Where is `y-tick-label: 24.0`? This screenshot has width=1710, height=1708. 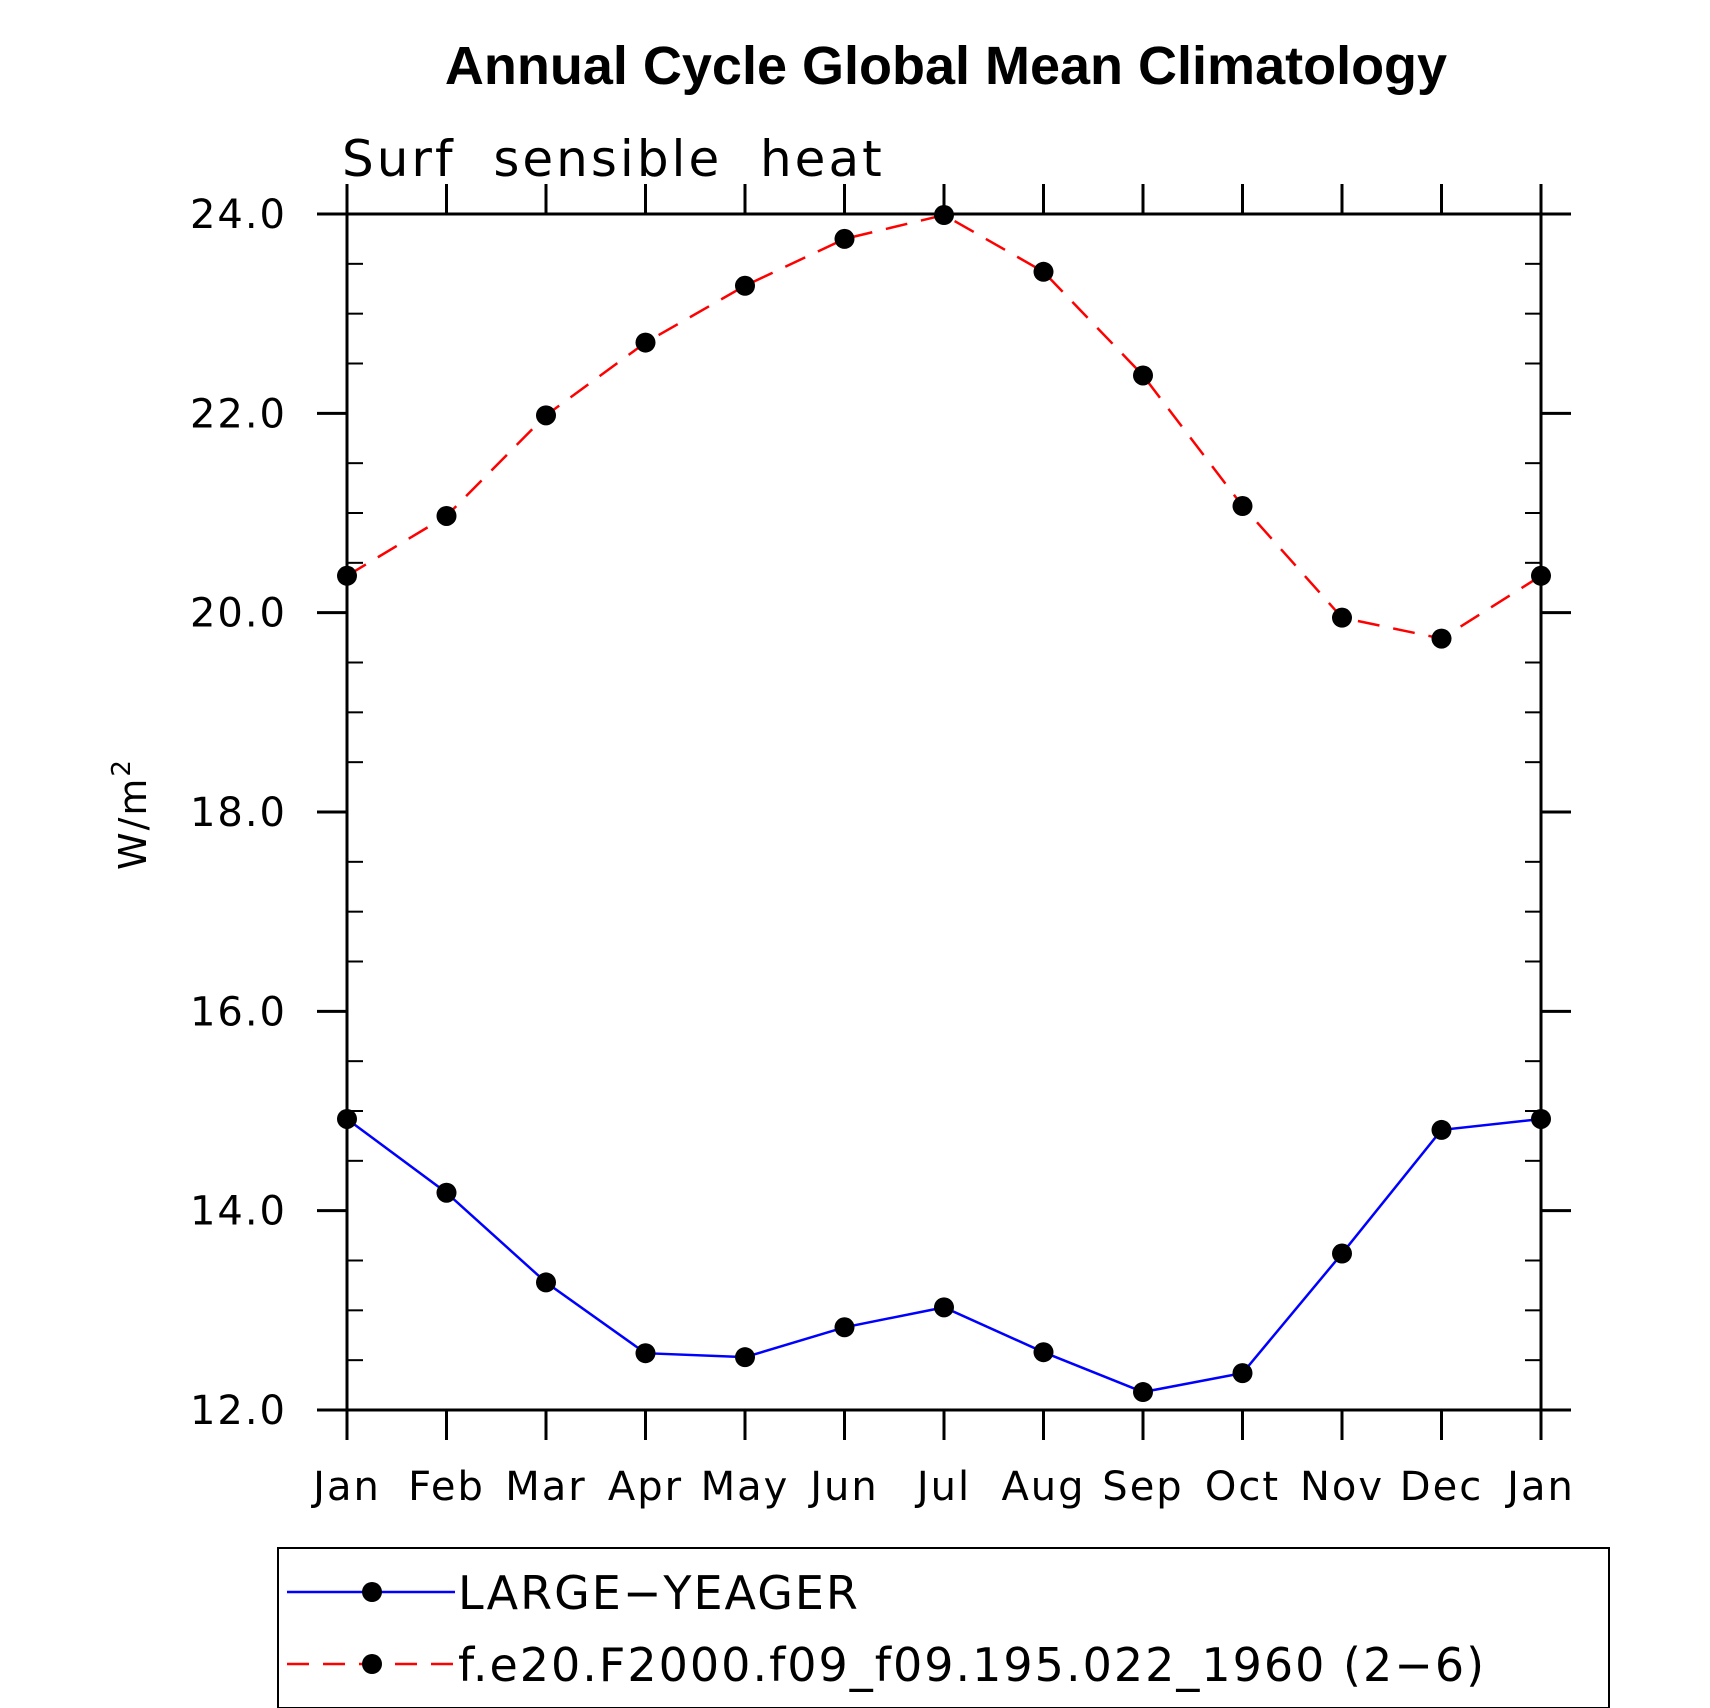
y-tick-label: 24.0 is located at coordinates (238, 215).